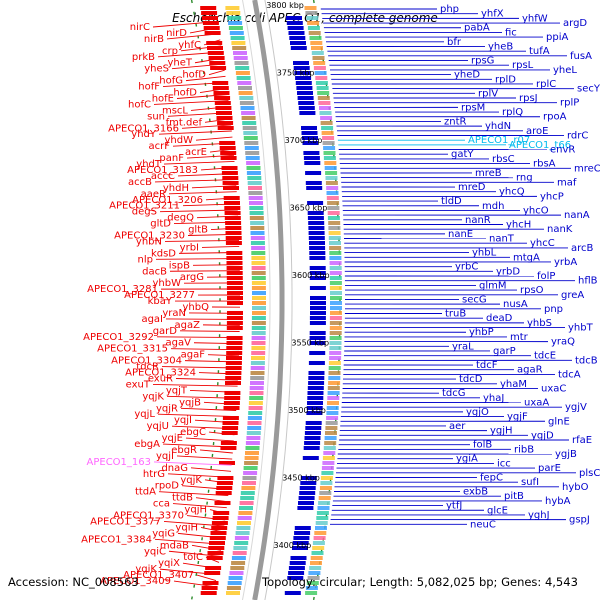 This screenshot has height=600, width=600. Describe the element at coordinates (309, 208) in the screenshot. I see `kbp-mark: 3650 kbp` at that location.